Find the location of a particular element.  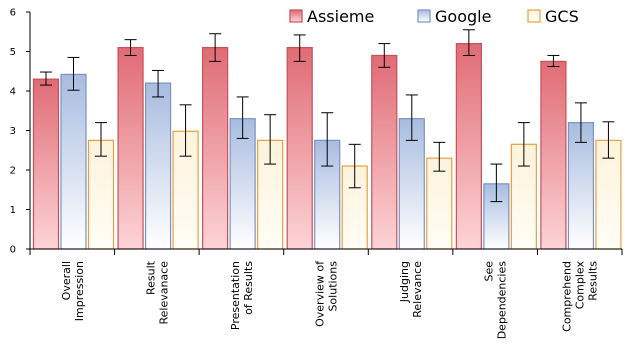

legend-swatch-gcs is located at coordinates (534, 16).